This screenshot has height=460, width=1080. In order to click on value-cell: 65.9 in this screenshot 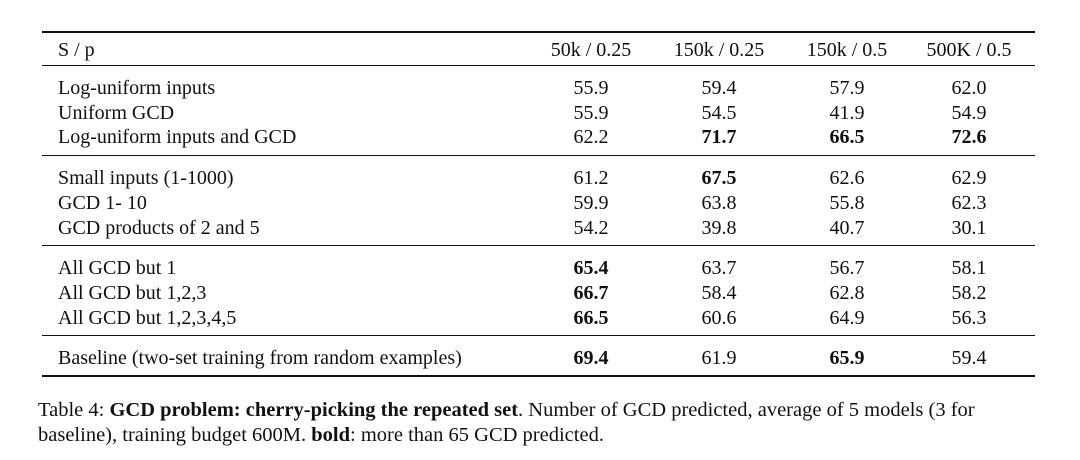, I will do `click(847, 358)`.